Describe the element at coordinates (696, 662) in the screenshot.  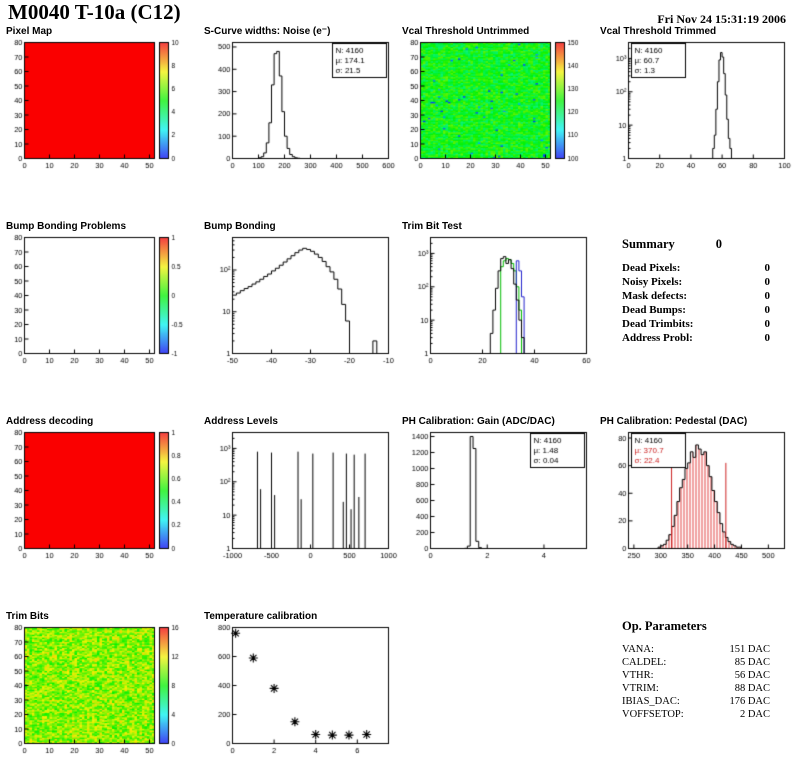
I see `kv-row: CALDEL: 85 DAC` at that location.